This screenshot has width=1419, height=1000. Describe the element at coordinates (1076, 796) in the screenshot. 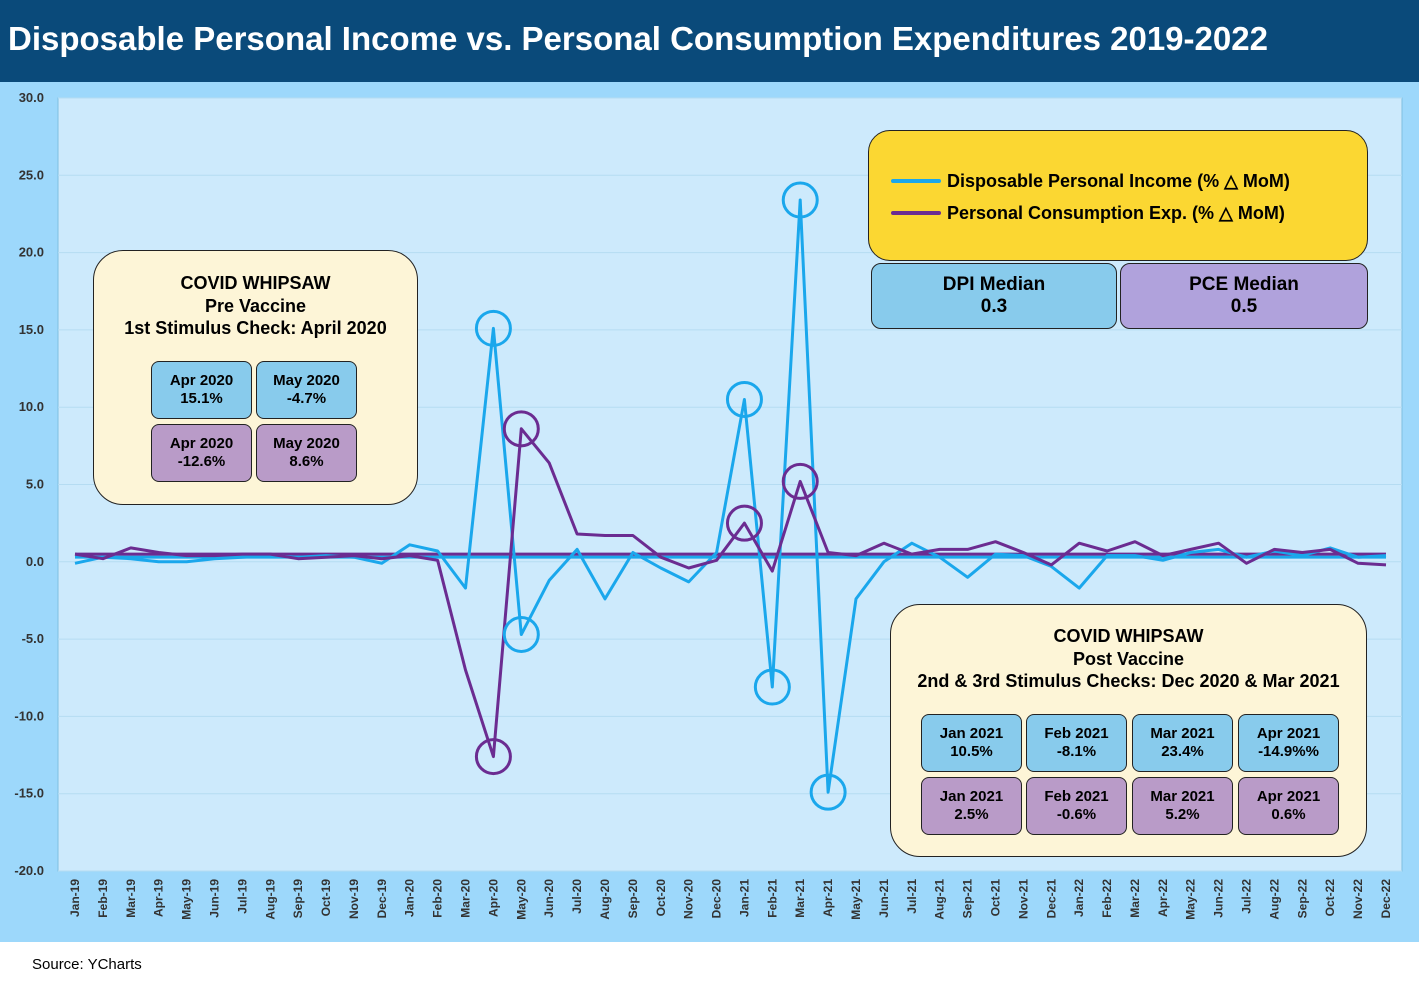

I see `cell-month: Feb 2021` at that location.